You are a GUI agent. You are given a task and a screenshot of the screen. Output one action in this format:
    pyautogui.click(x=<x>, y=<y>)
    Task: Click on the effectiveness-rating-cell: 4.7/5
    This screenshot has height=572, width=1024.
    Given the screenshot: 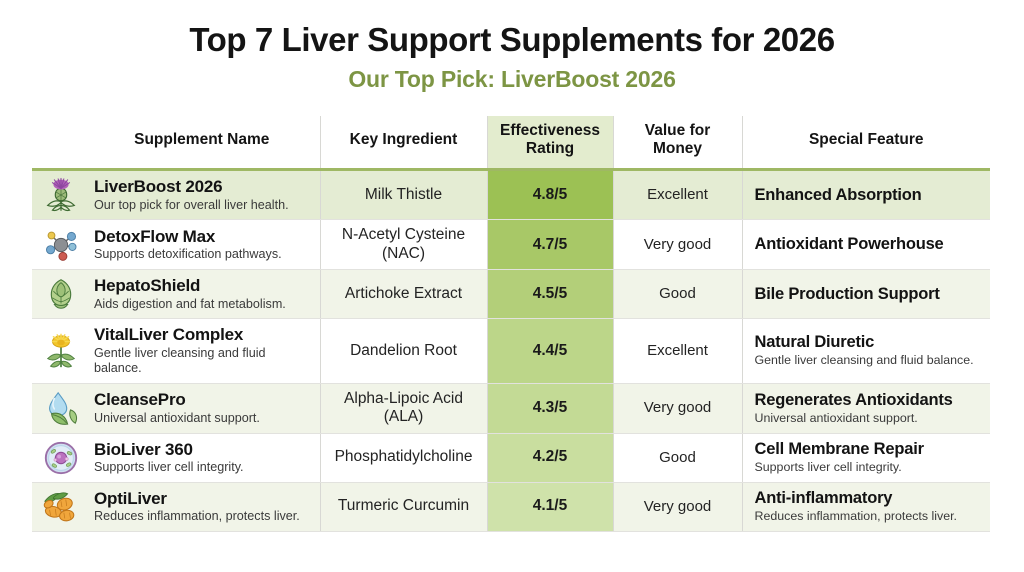 What is the action you would take?
    pyautogui.click(x=549, y=245)
    